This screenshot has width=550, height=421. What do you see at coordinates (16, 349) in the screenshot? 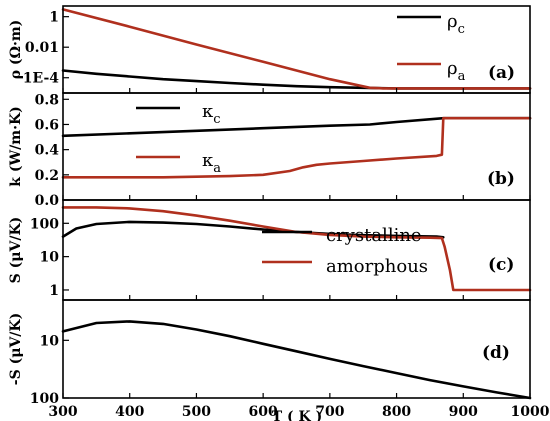
I see `y-axis-label: -S (μV/K)` at bounding box center [16, 349].